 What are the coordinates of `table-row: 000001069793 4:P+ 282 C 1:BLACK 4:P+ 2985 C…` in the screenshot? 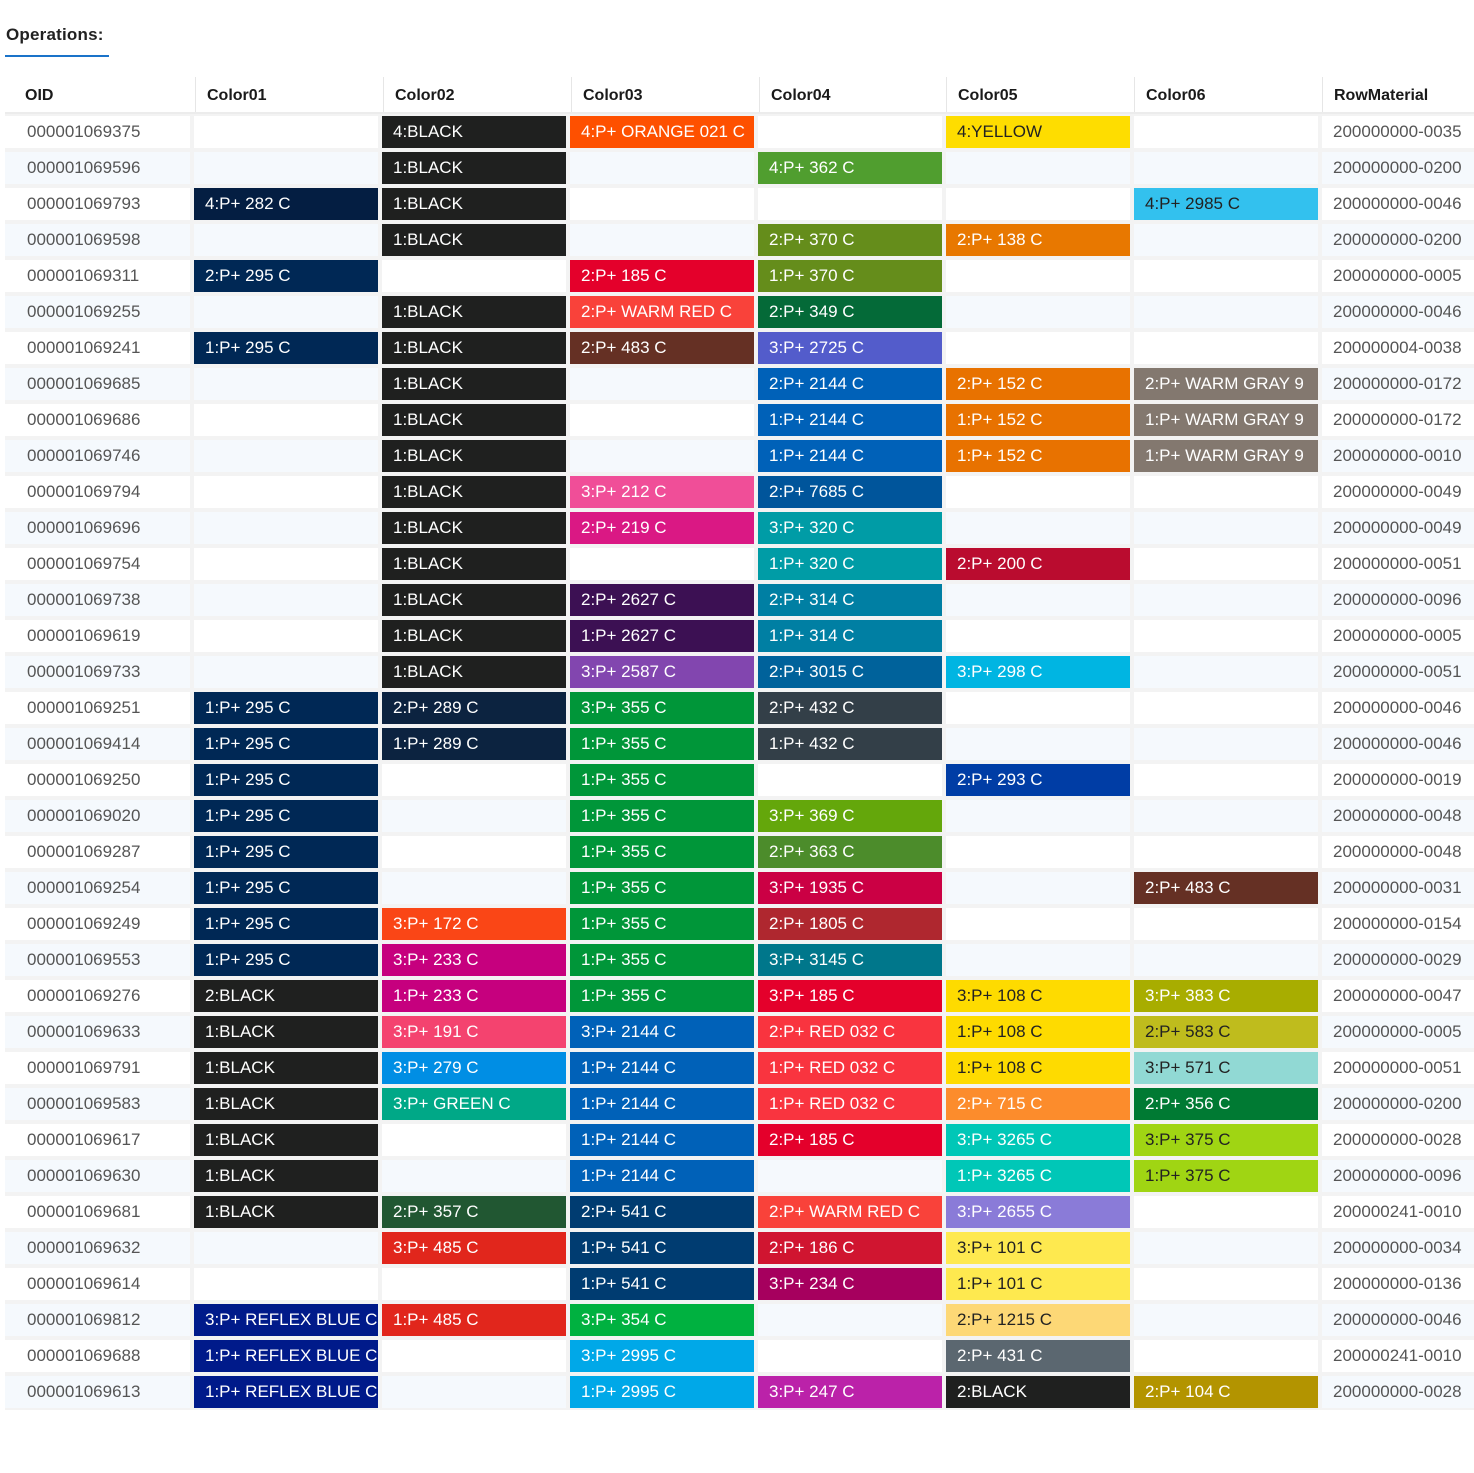 It's located at (739, 204).